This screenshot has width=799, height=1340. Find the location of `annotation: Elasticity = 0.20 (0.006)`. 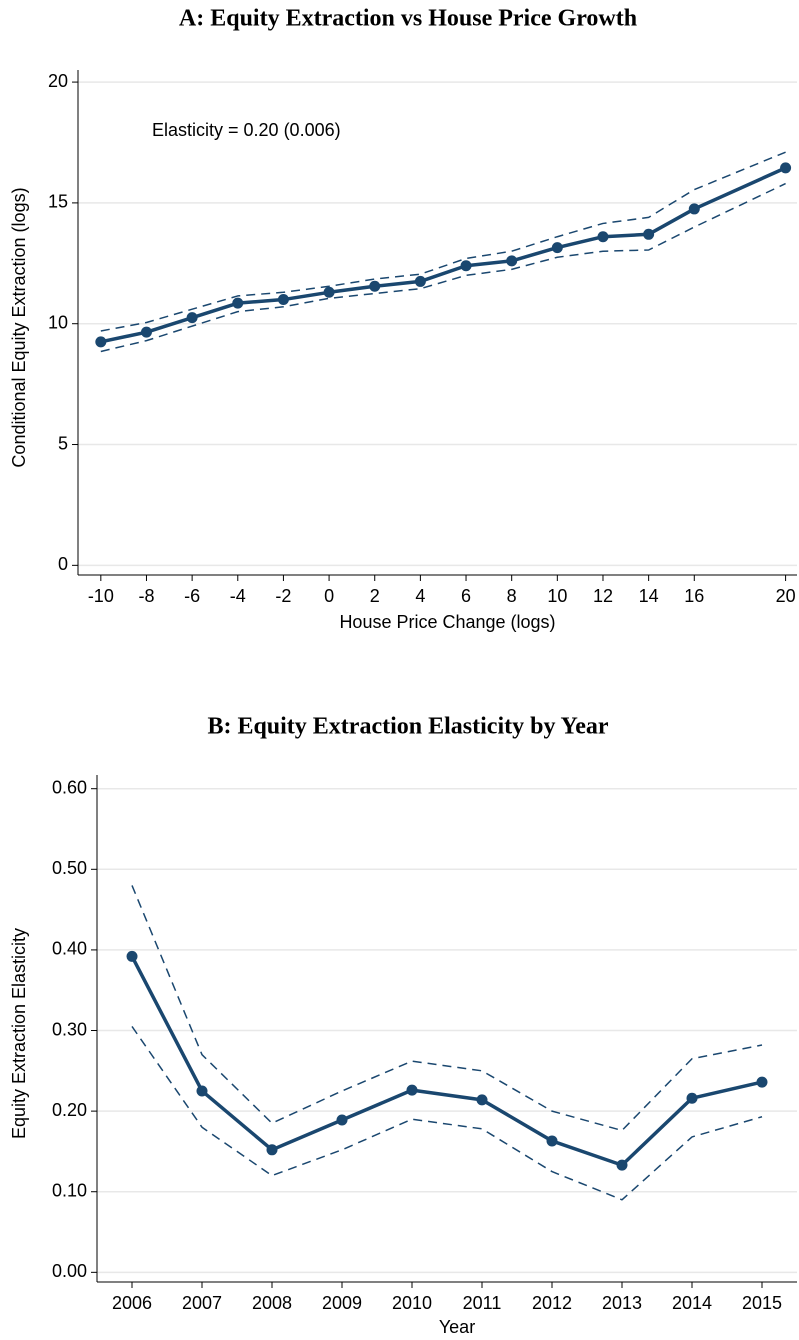

annotation: Elasticity = 0.20 (0.006) is located at coordinates (246, 130).